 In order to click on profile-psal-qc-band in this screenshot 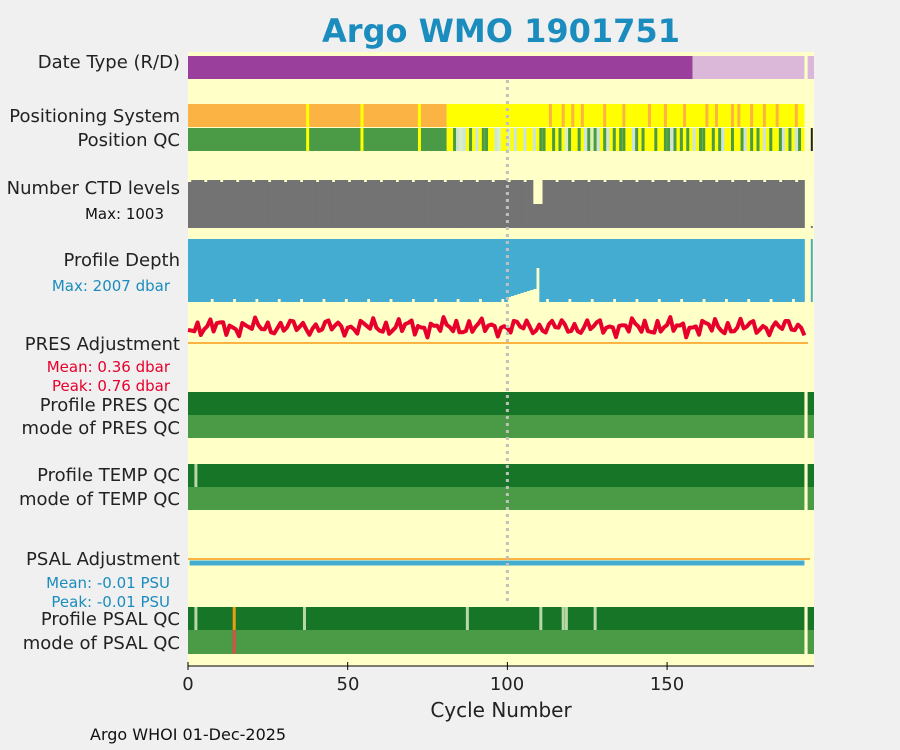, I will do `click(496, 618)`.